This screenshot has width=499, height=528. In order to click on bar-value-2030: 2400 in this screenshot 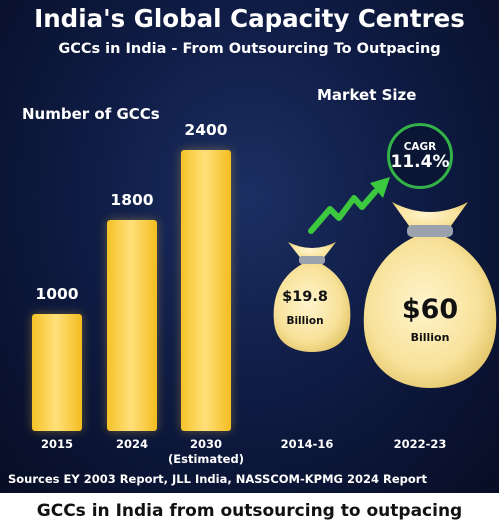, I will do `click(206, 130)`.